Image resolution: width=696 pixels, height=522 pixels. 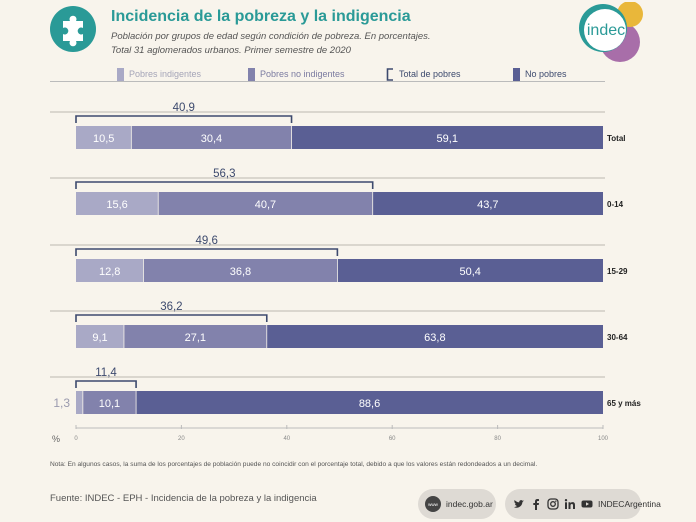 I want to click on legend-underline, so click(x=327, y=81).